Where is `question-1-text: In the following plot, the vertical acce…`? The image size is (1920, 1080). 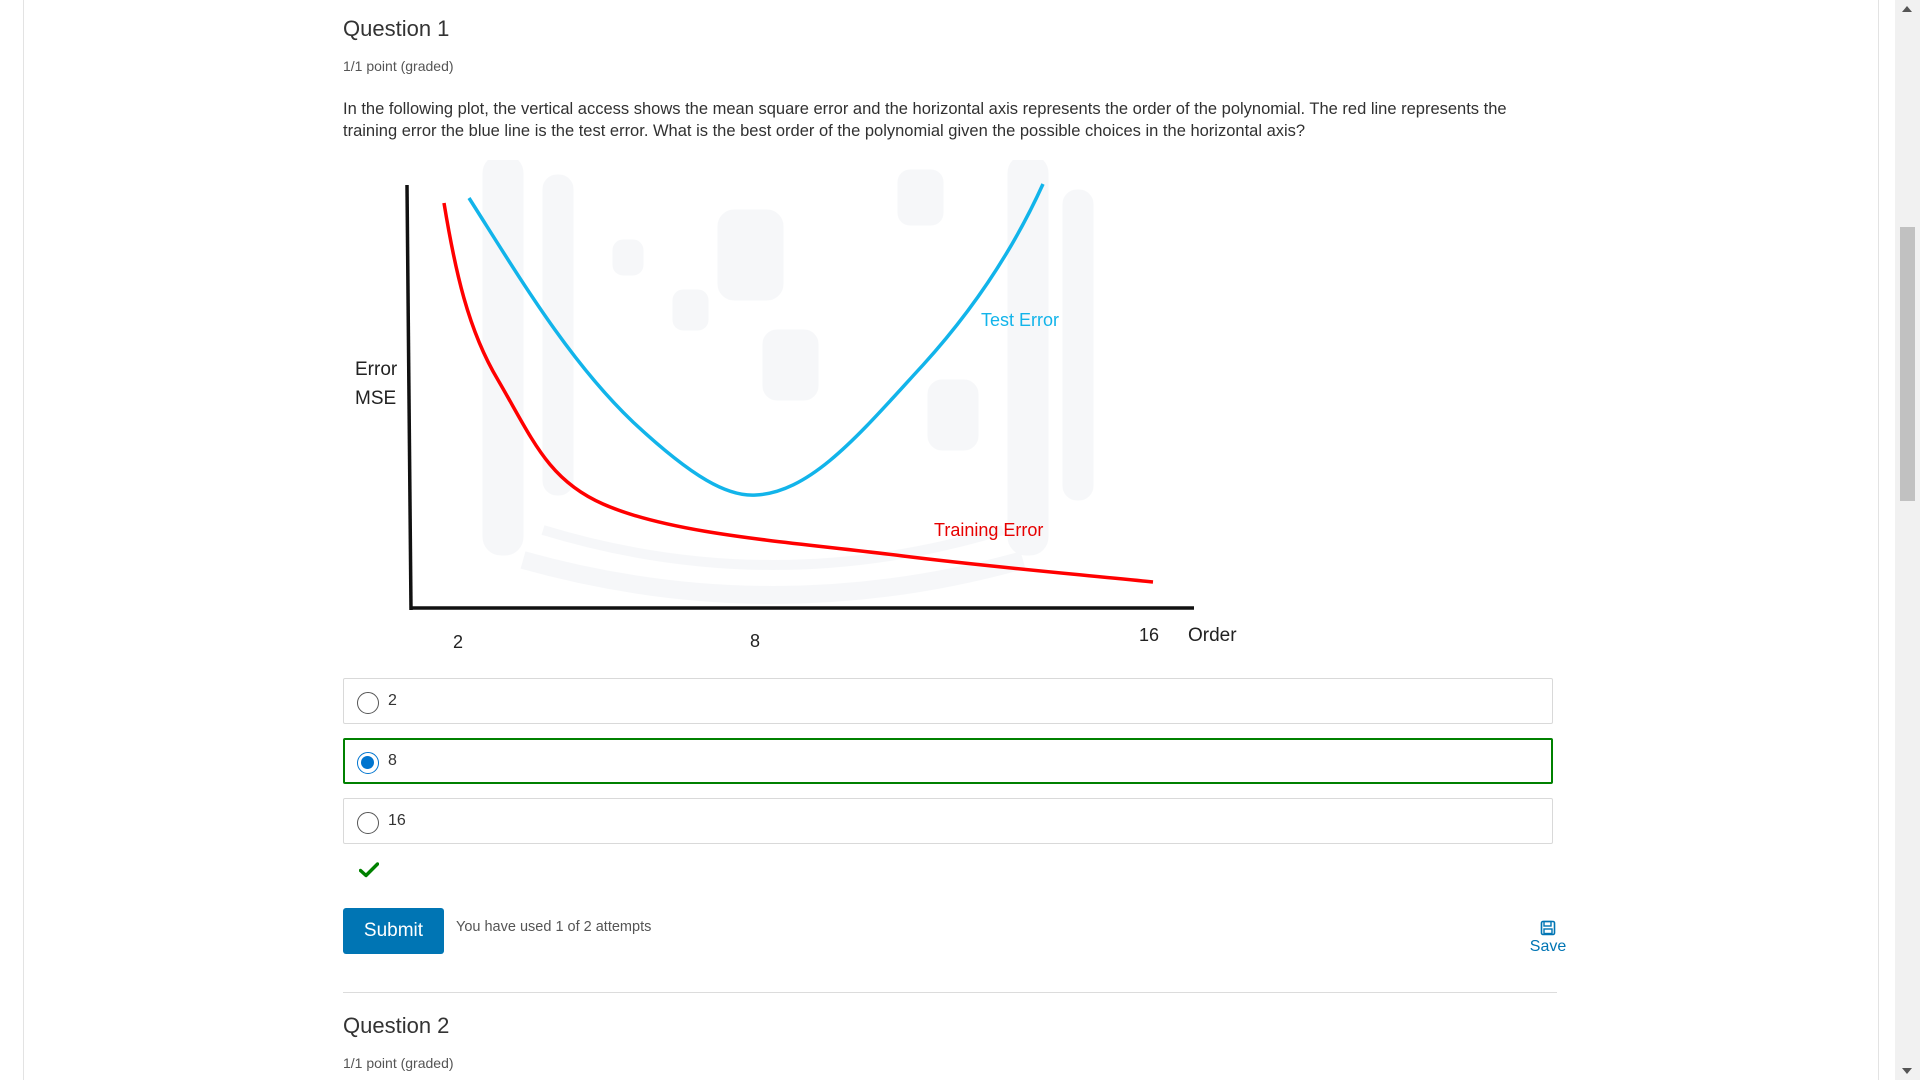 question-1-text: In the following plot, the vertical acce… is located at coordinates (925, 120).